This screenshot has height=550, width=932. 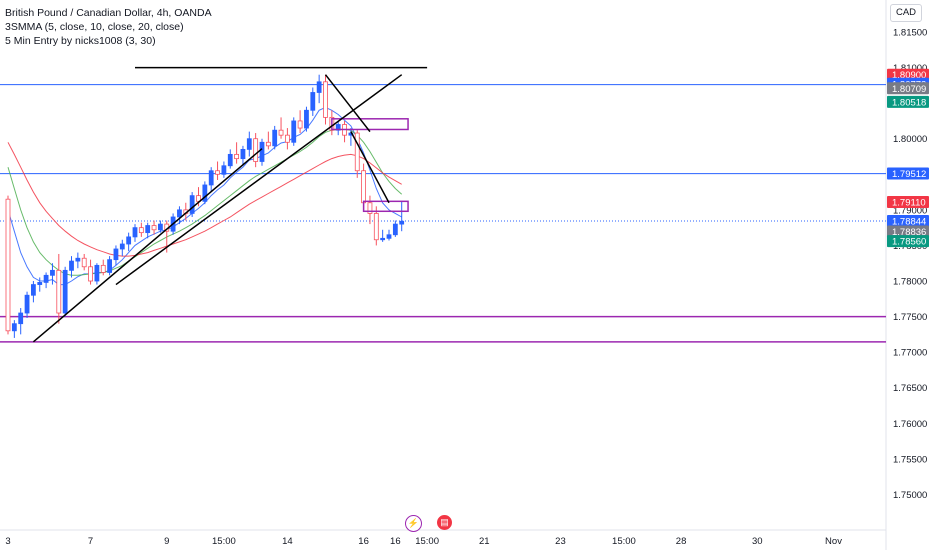 I want to click on x-tick-label: 30, so click(x=757, y=541).